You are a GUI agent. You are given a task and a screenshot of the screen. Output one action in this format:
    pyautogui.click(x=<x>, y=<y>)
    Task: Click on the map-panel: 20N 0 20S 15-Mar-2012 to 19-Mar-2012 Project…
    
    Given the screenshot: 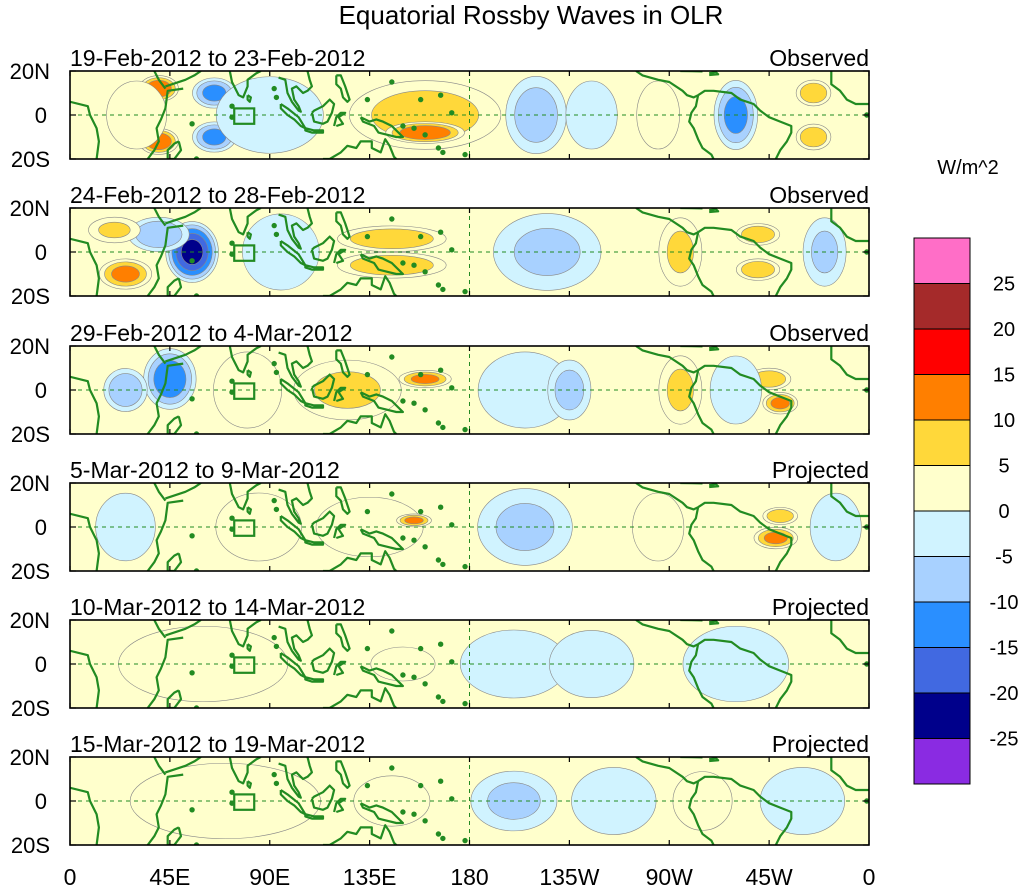 What is the action you would take?
    pyautogui.click(x=440, y=794)
    